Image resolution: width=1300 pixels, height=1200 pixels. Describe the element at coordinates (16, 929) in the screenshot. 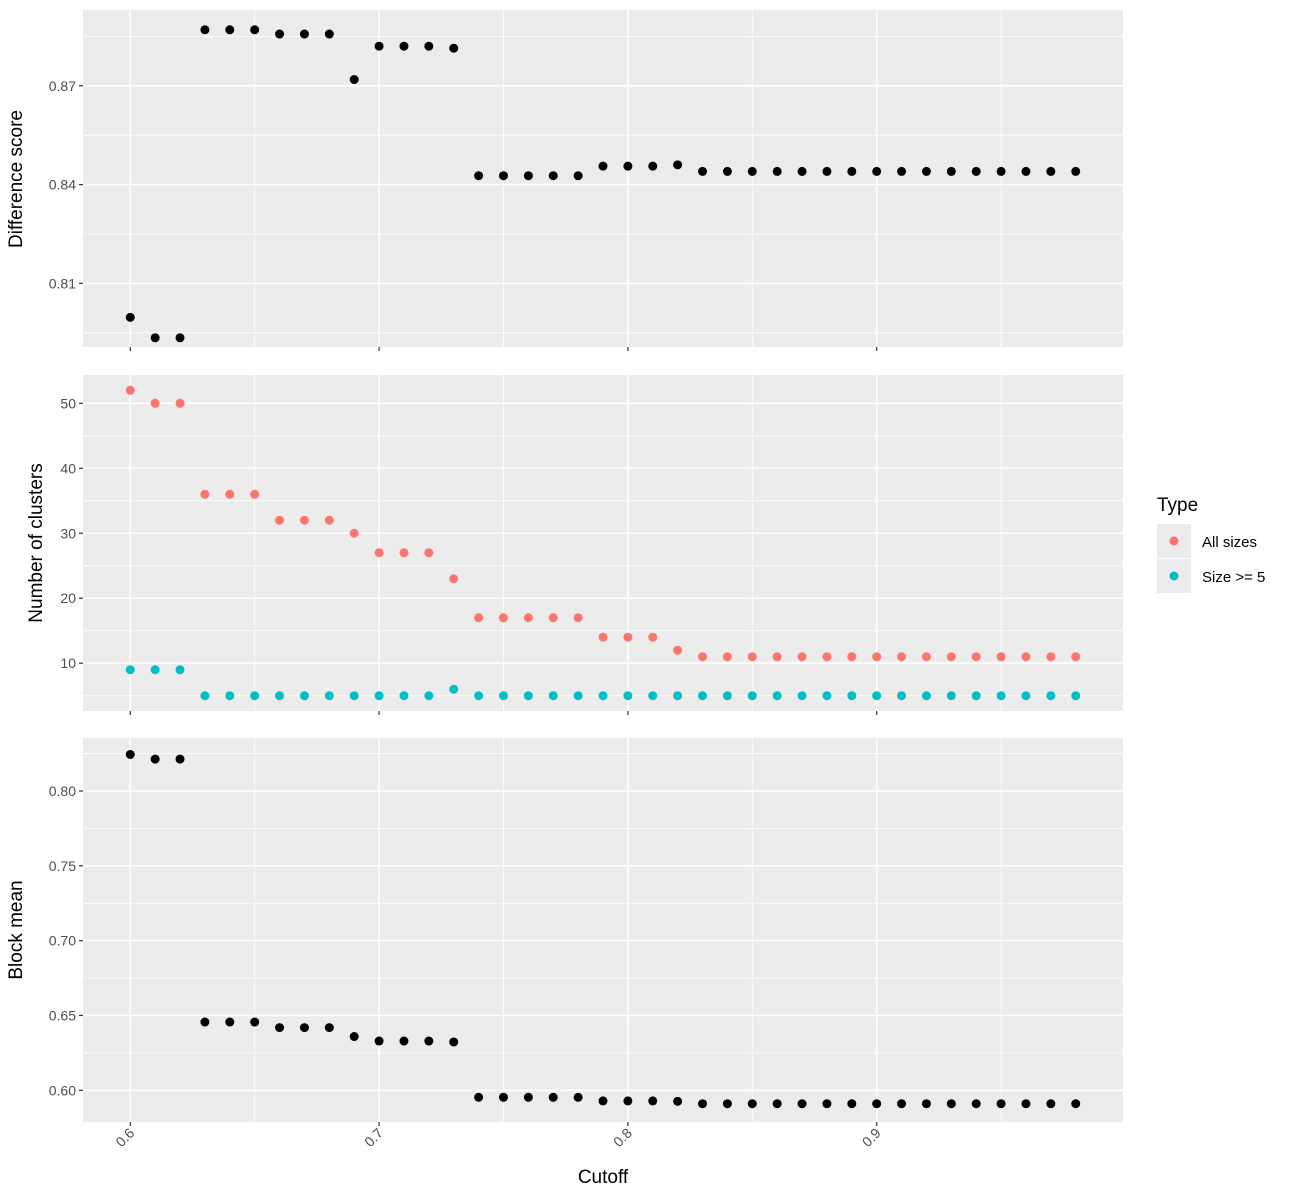

I see `y-axis-title: Block mean` at that location.